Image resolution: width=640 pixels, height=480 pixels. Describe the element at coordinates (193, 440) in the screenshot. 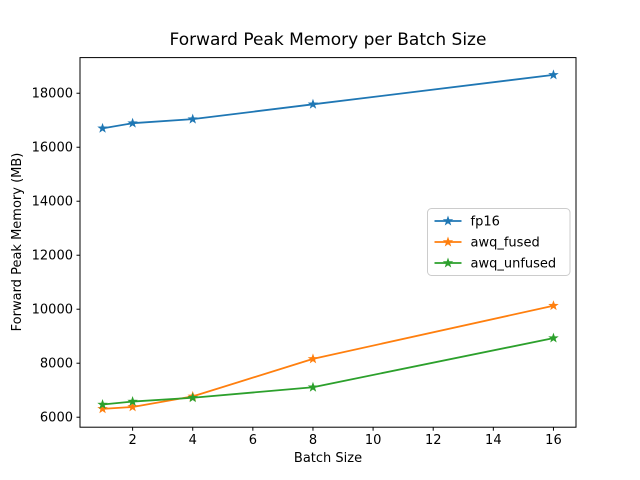

I see `x-tick-label: 4` at that location.